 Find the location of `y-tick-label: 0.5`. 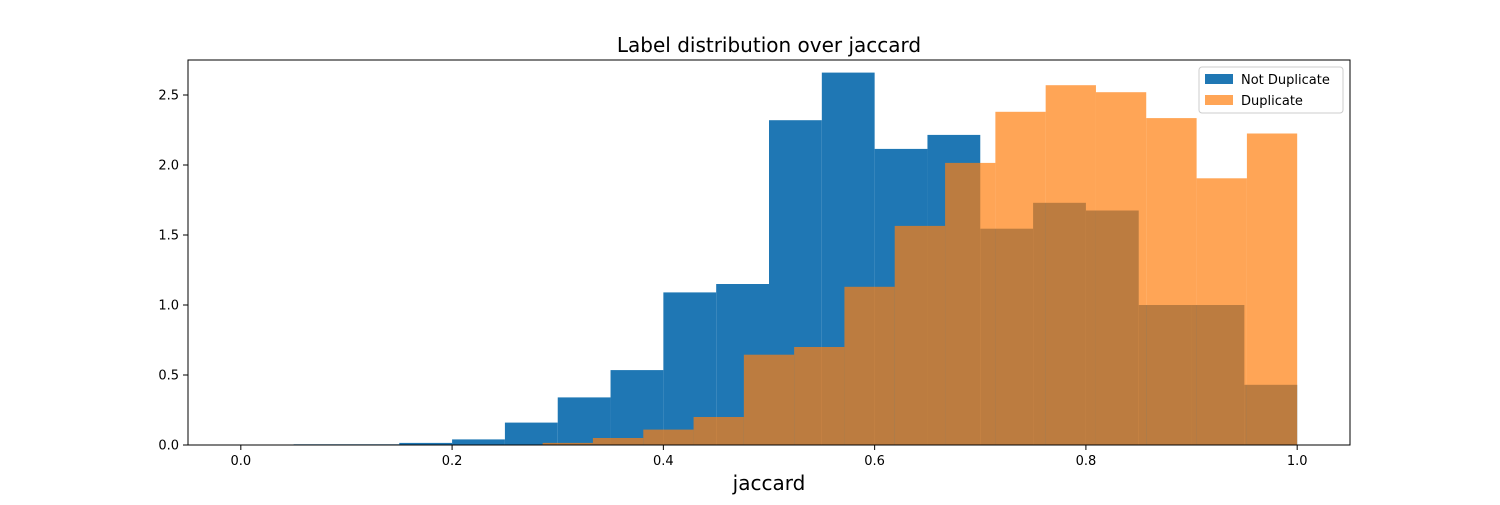

y-tick-label: 0.5 is located at coordinates (168, 376).